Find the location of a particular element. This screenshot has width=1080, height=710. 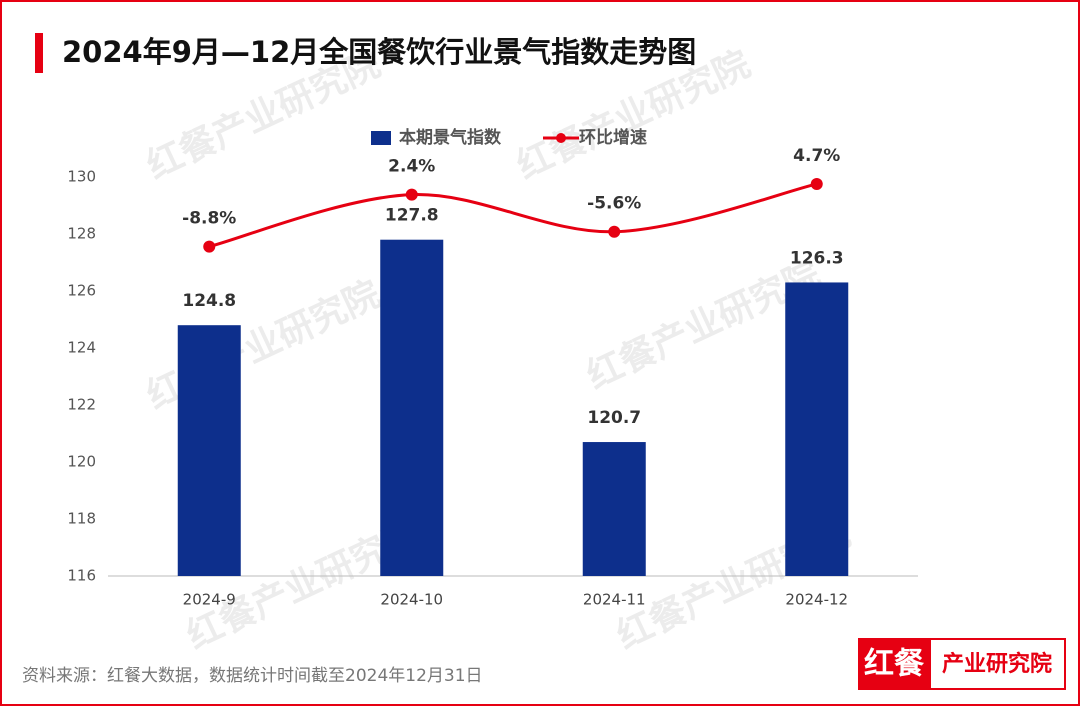

x-tick-label: 2024-11 is located at coordinates (614, 600).